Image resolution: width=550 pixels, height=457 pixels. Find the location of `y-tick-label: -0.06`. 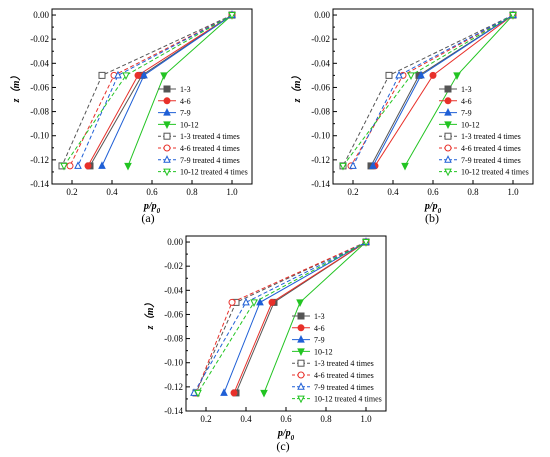

y-tick-label: -0.06 is located at coordinates (320, 87).